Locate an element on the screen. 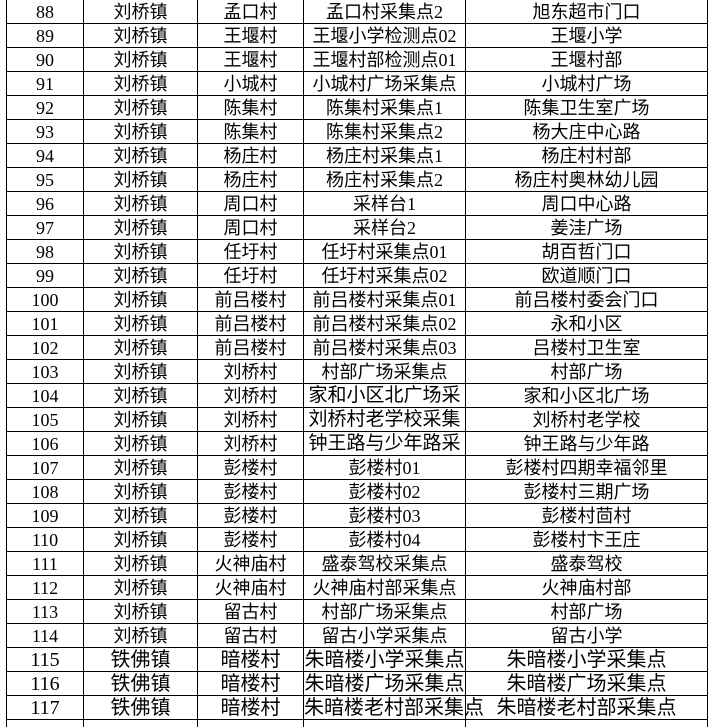 This screenshot has width=711, height=727. cell-no: 111 is located at coordinates (45, 564).